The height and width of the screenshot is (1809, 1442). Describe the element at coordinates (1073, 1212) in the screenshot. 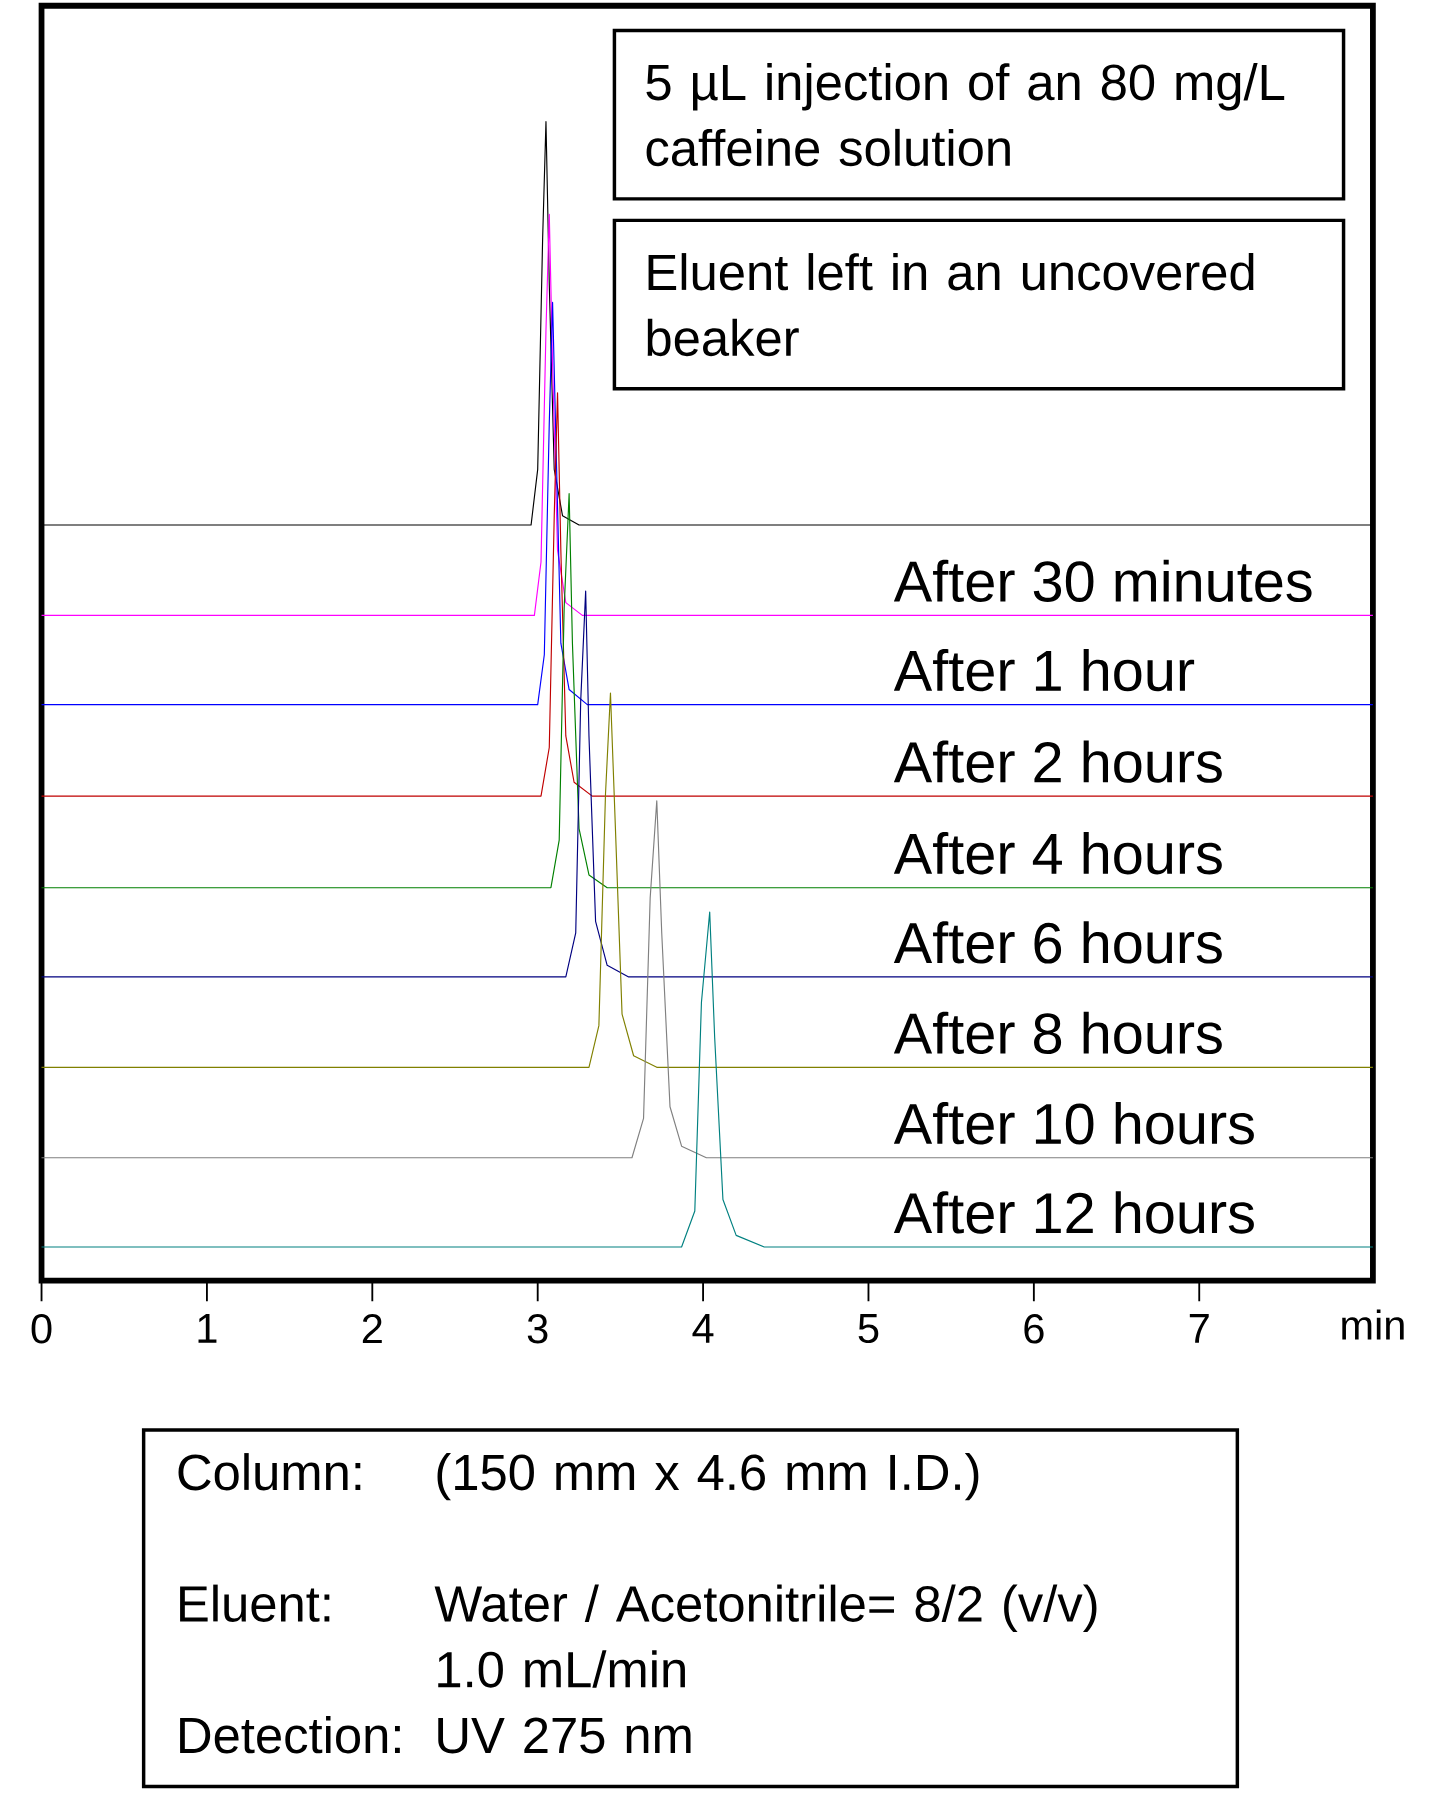

I see `series-label: After 12 hours` at that location.